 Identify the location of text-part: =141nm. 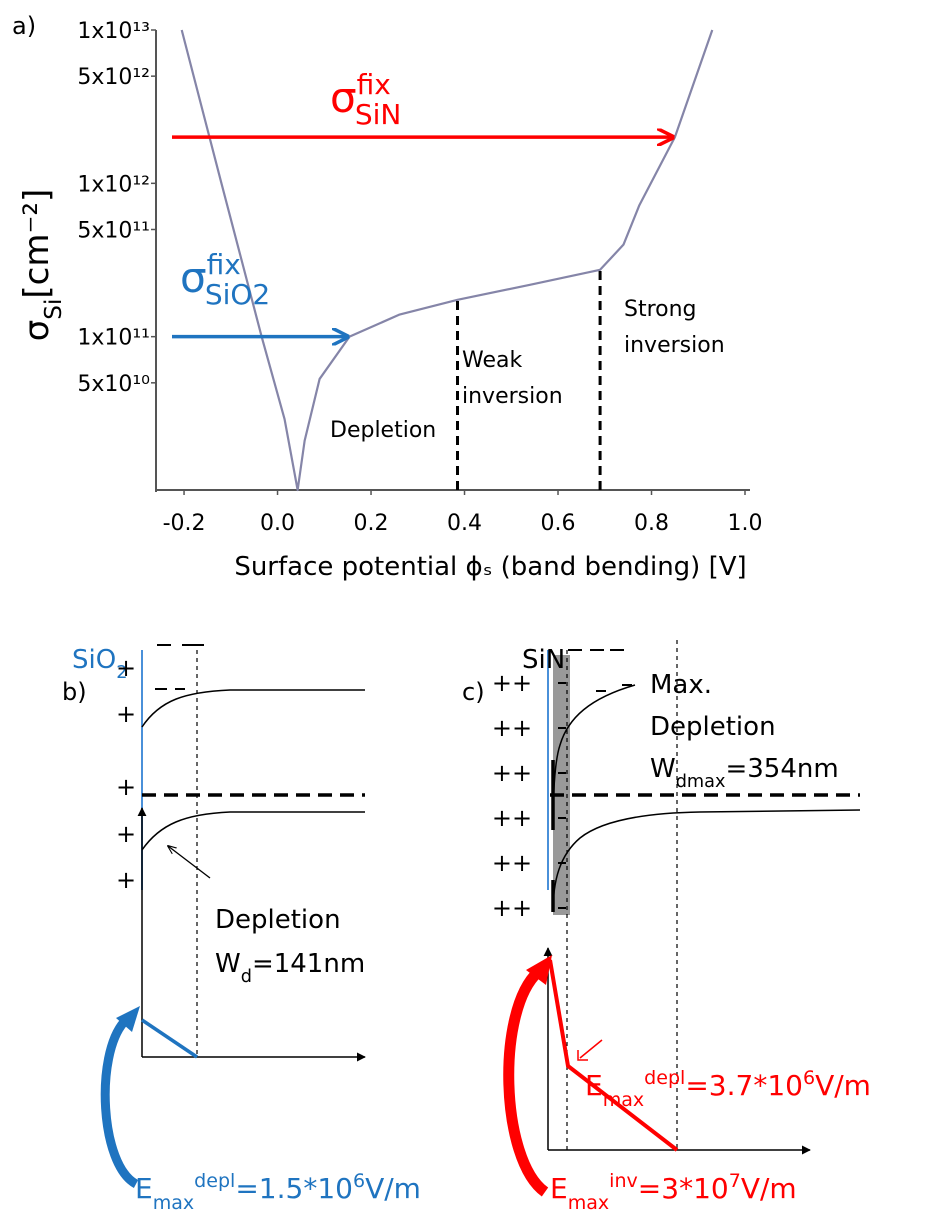
(308, 964).